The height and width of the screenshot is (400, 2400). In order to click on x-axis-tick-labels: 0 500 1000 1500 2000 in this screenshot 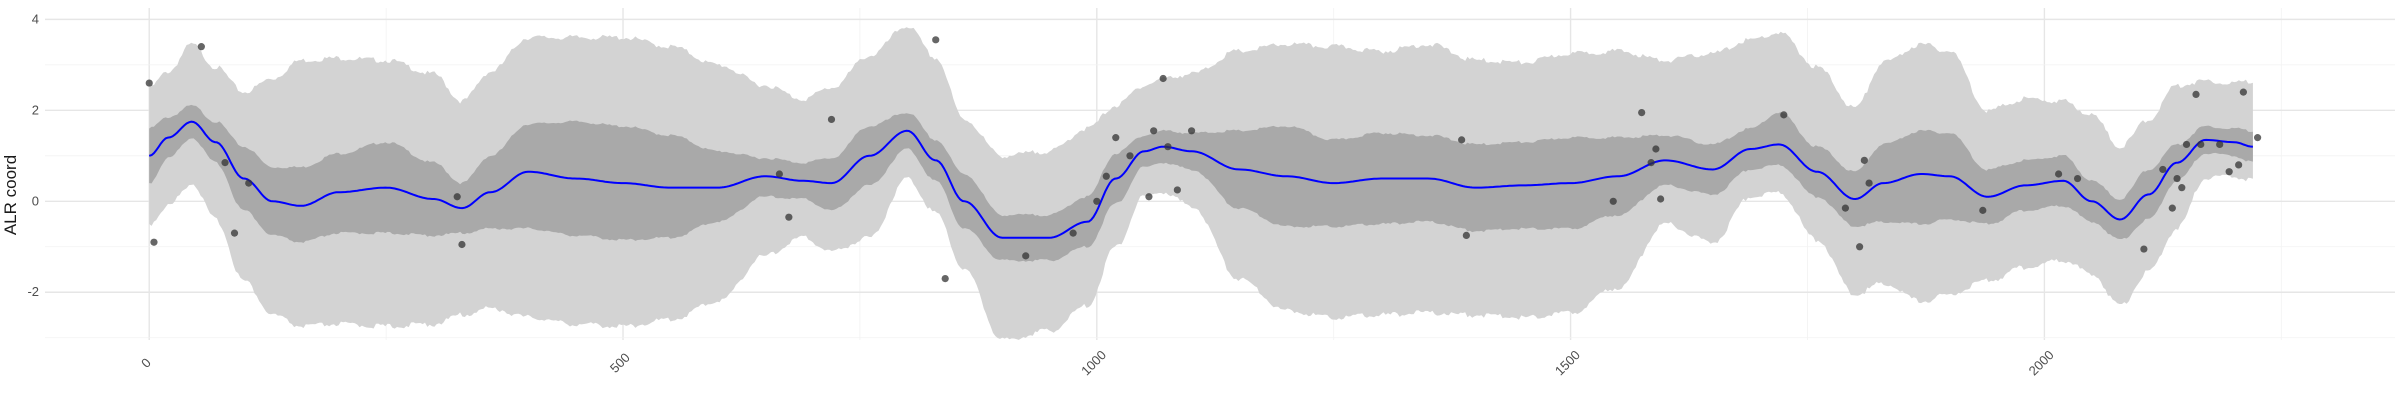, I will do `click(1097, 362)`.